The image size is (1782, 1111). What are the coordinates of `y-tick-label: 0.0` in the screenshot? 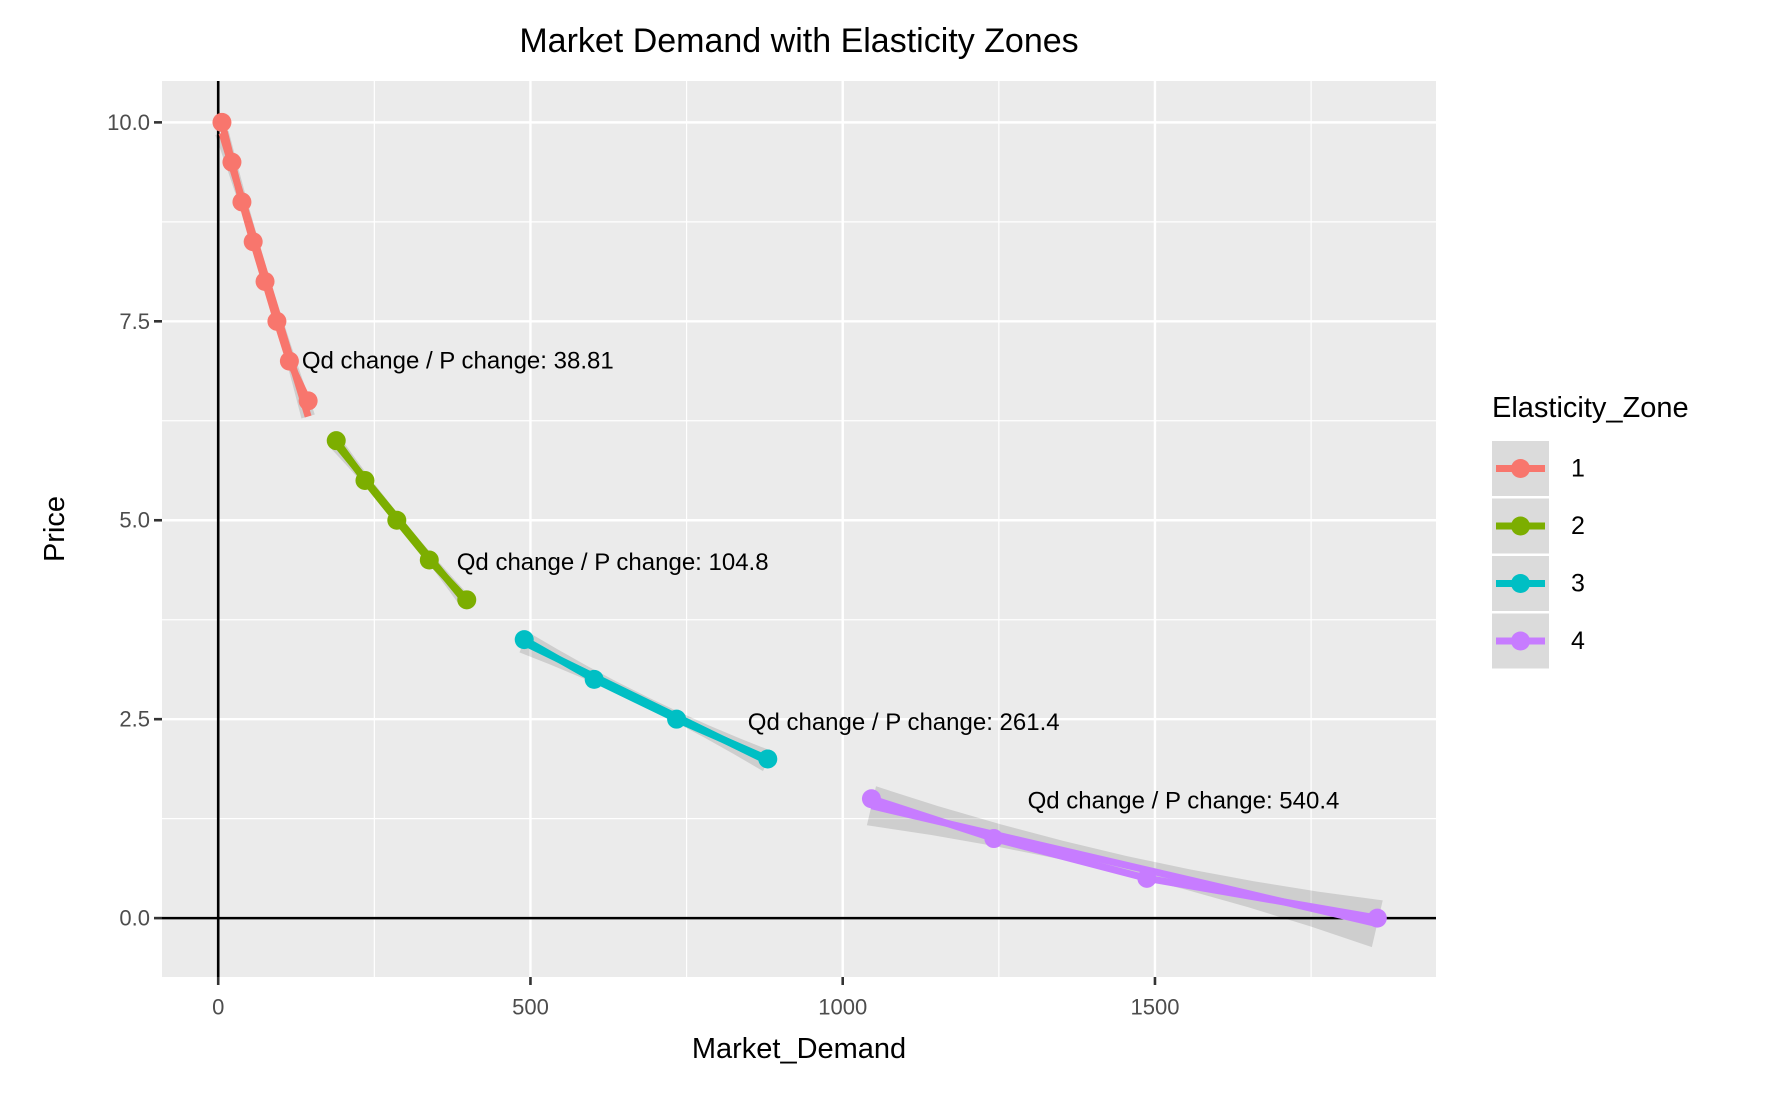 It's located at (134, 918).